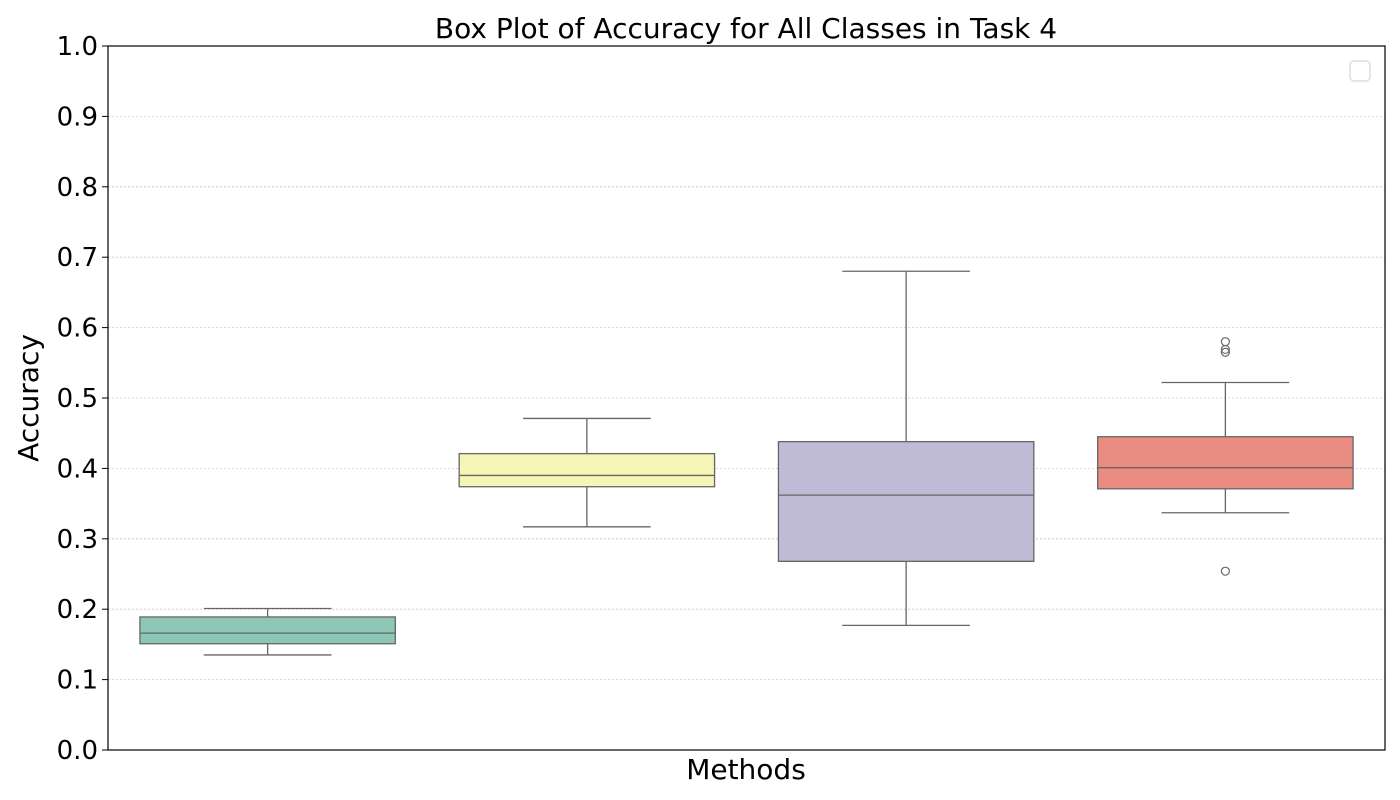 This screenshot has height=800, width=1400. I want to click on y-tick-label: 0.1, so click(77, 681).